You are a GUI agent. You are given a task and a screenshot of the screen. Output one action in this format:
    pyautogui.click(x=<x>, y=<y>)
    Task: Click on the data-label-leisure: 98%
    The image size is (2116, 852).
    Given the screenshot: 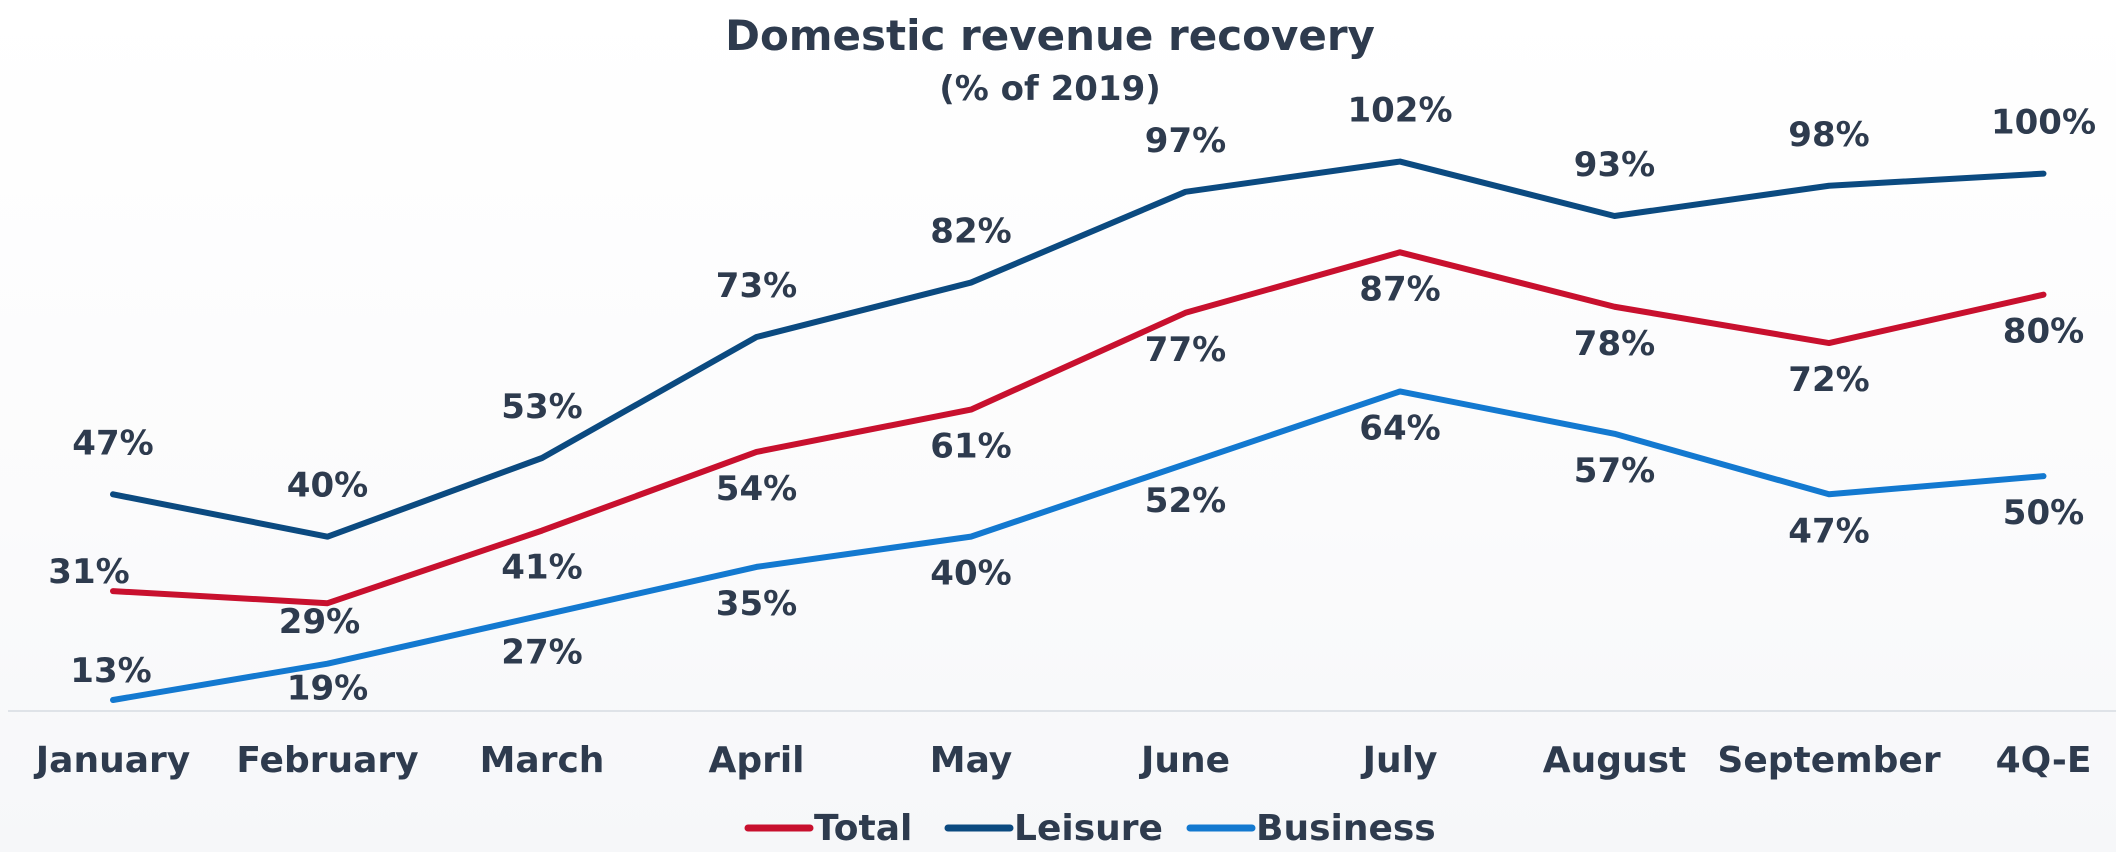 What is the action you would take?
    pyautogui.click(x=1828, y=135)
    